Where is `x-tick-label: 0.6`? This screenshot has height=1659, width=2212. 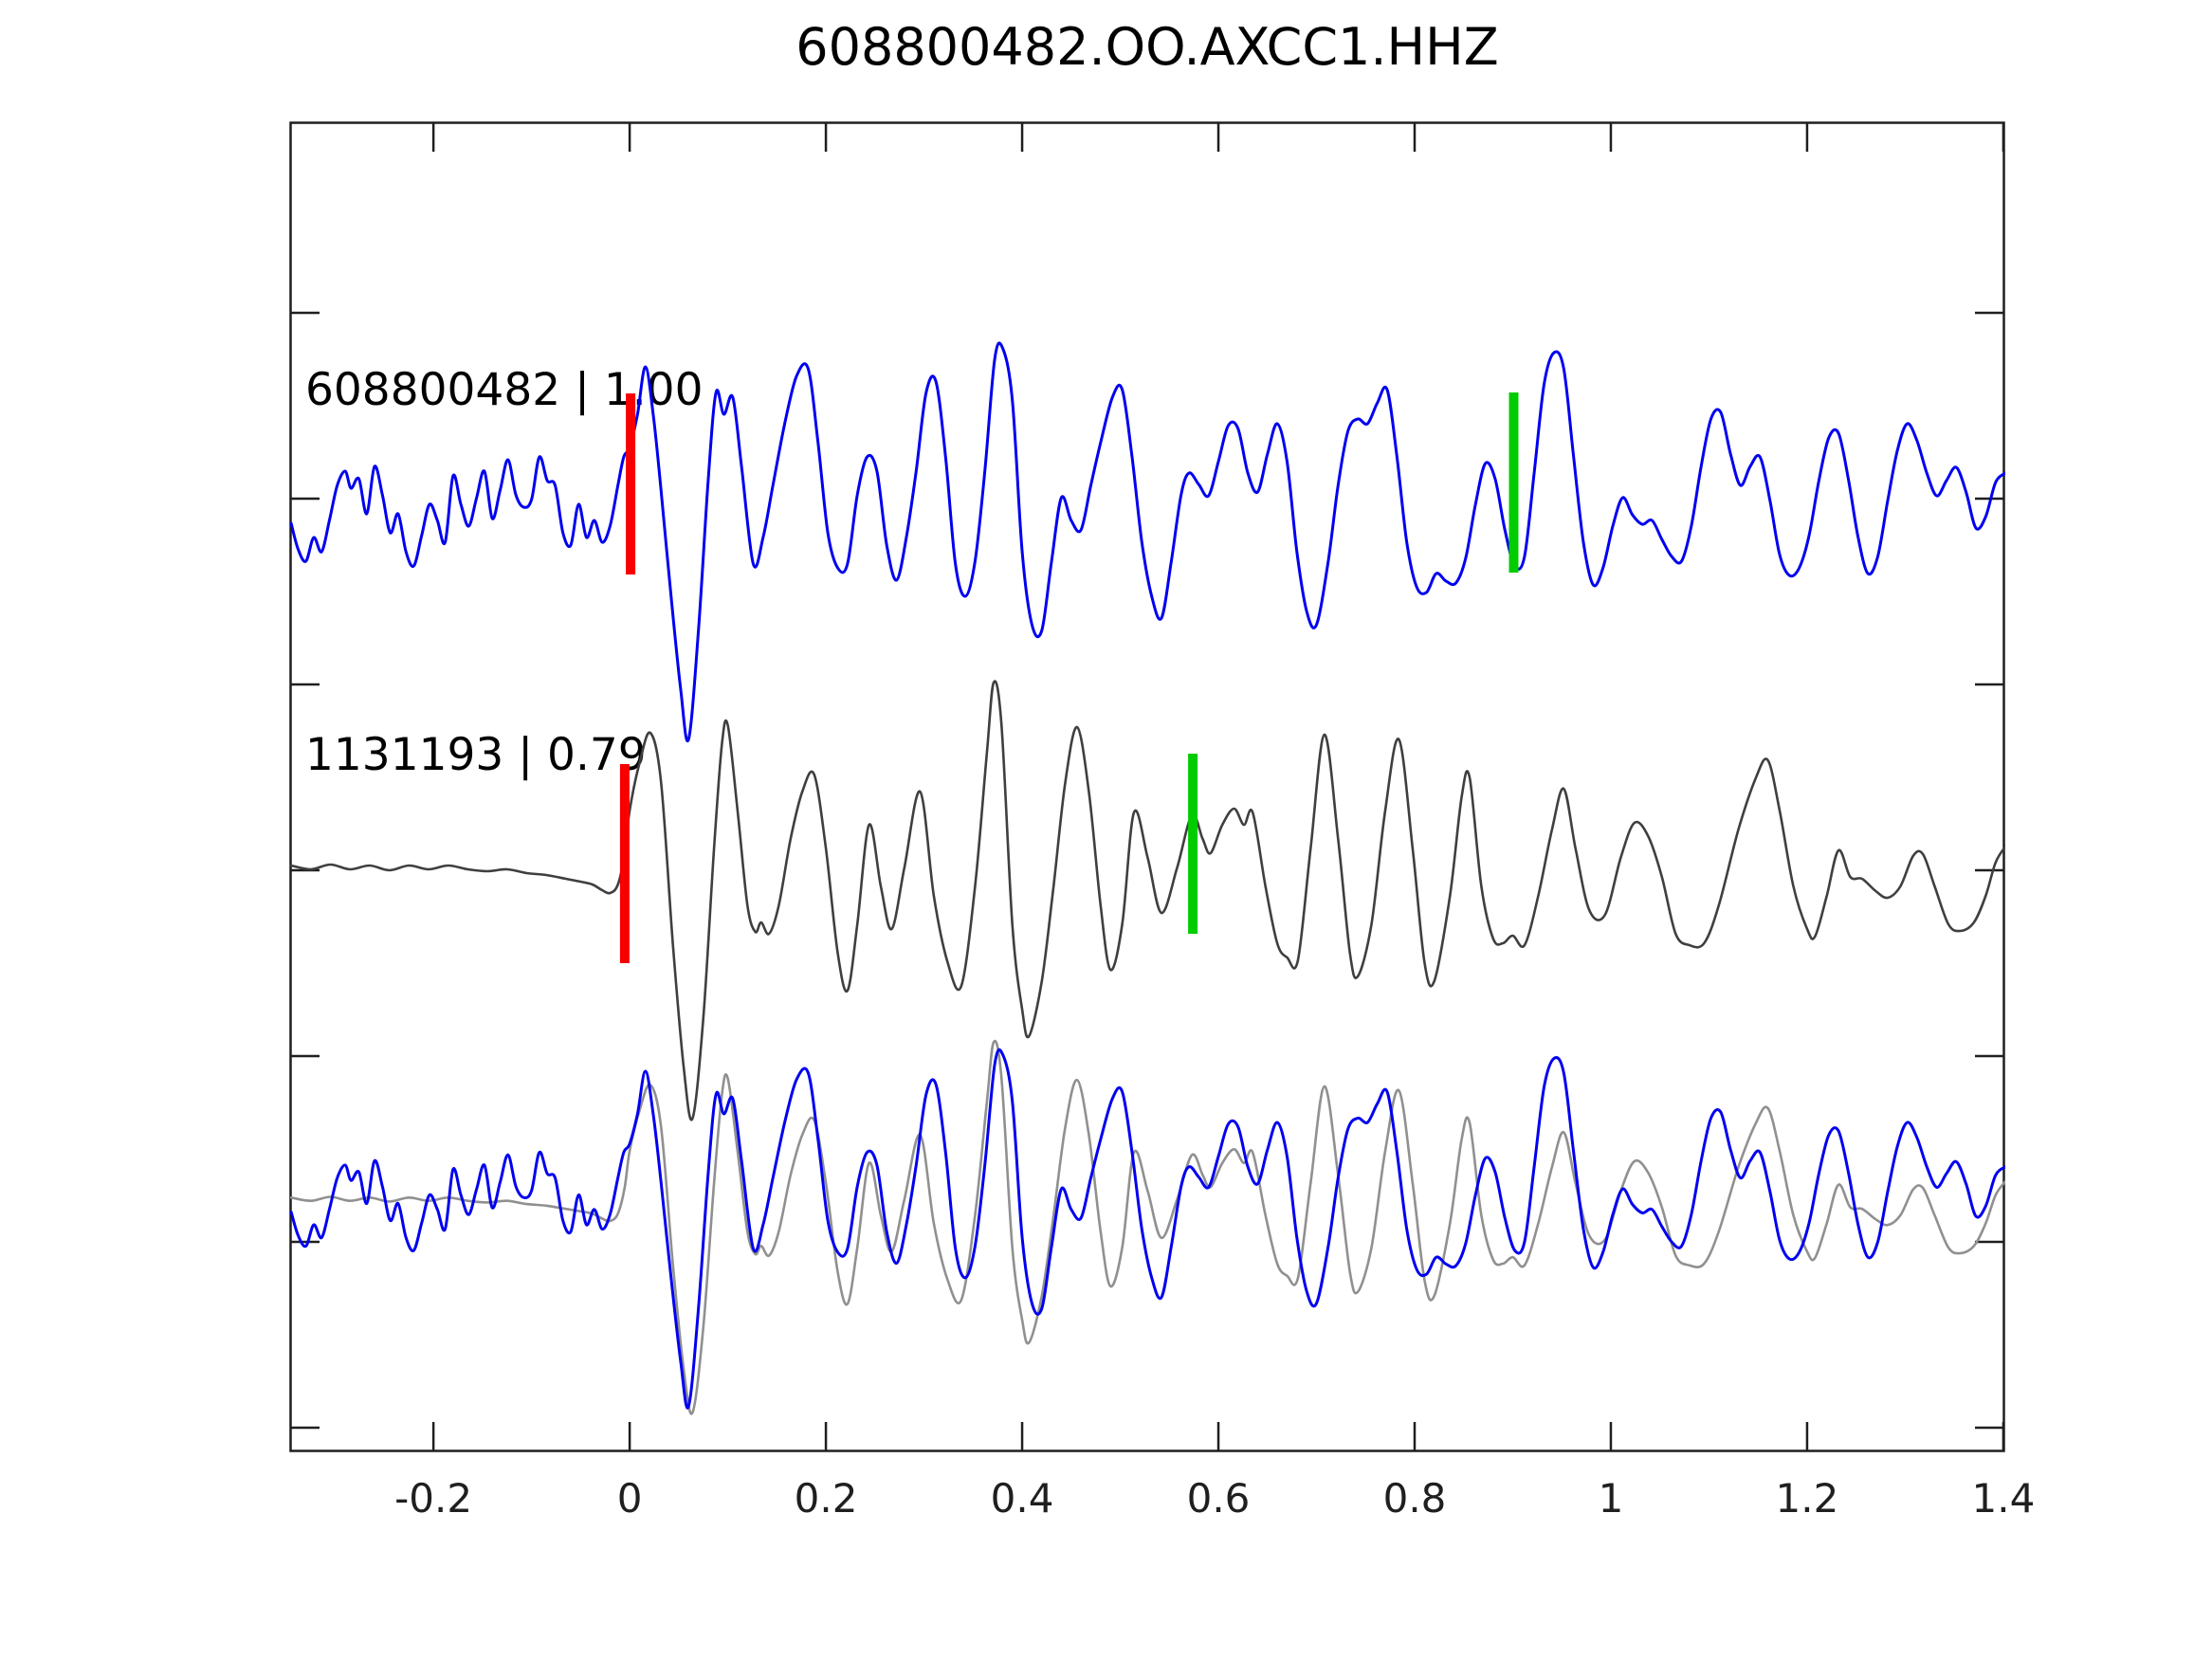
x-tick-label: 0.6 is located at coordinates (1218, 1498).